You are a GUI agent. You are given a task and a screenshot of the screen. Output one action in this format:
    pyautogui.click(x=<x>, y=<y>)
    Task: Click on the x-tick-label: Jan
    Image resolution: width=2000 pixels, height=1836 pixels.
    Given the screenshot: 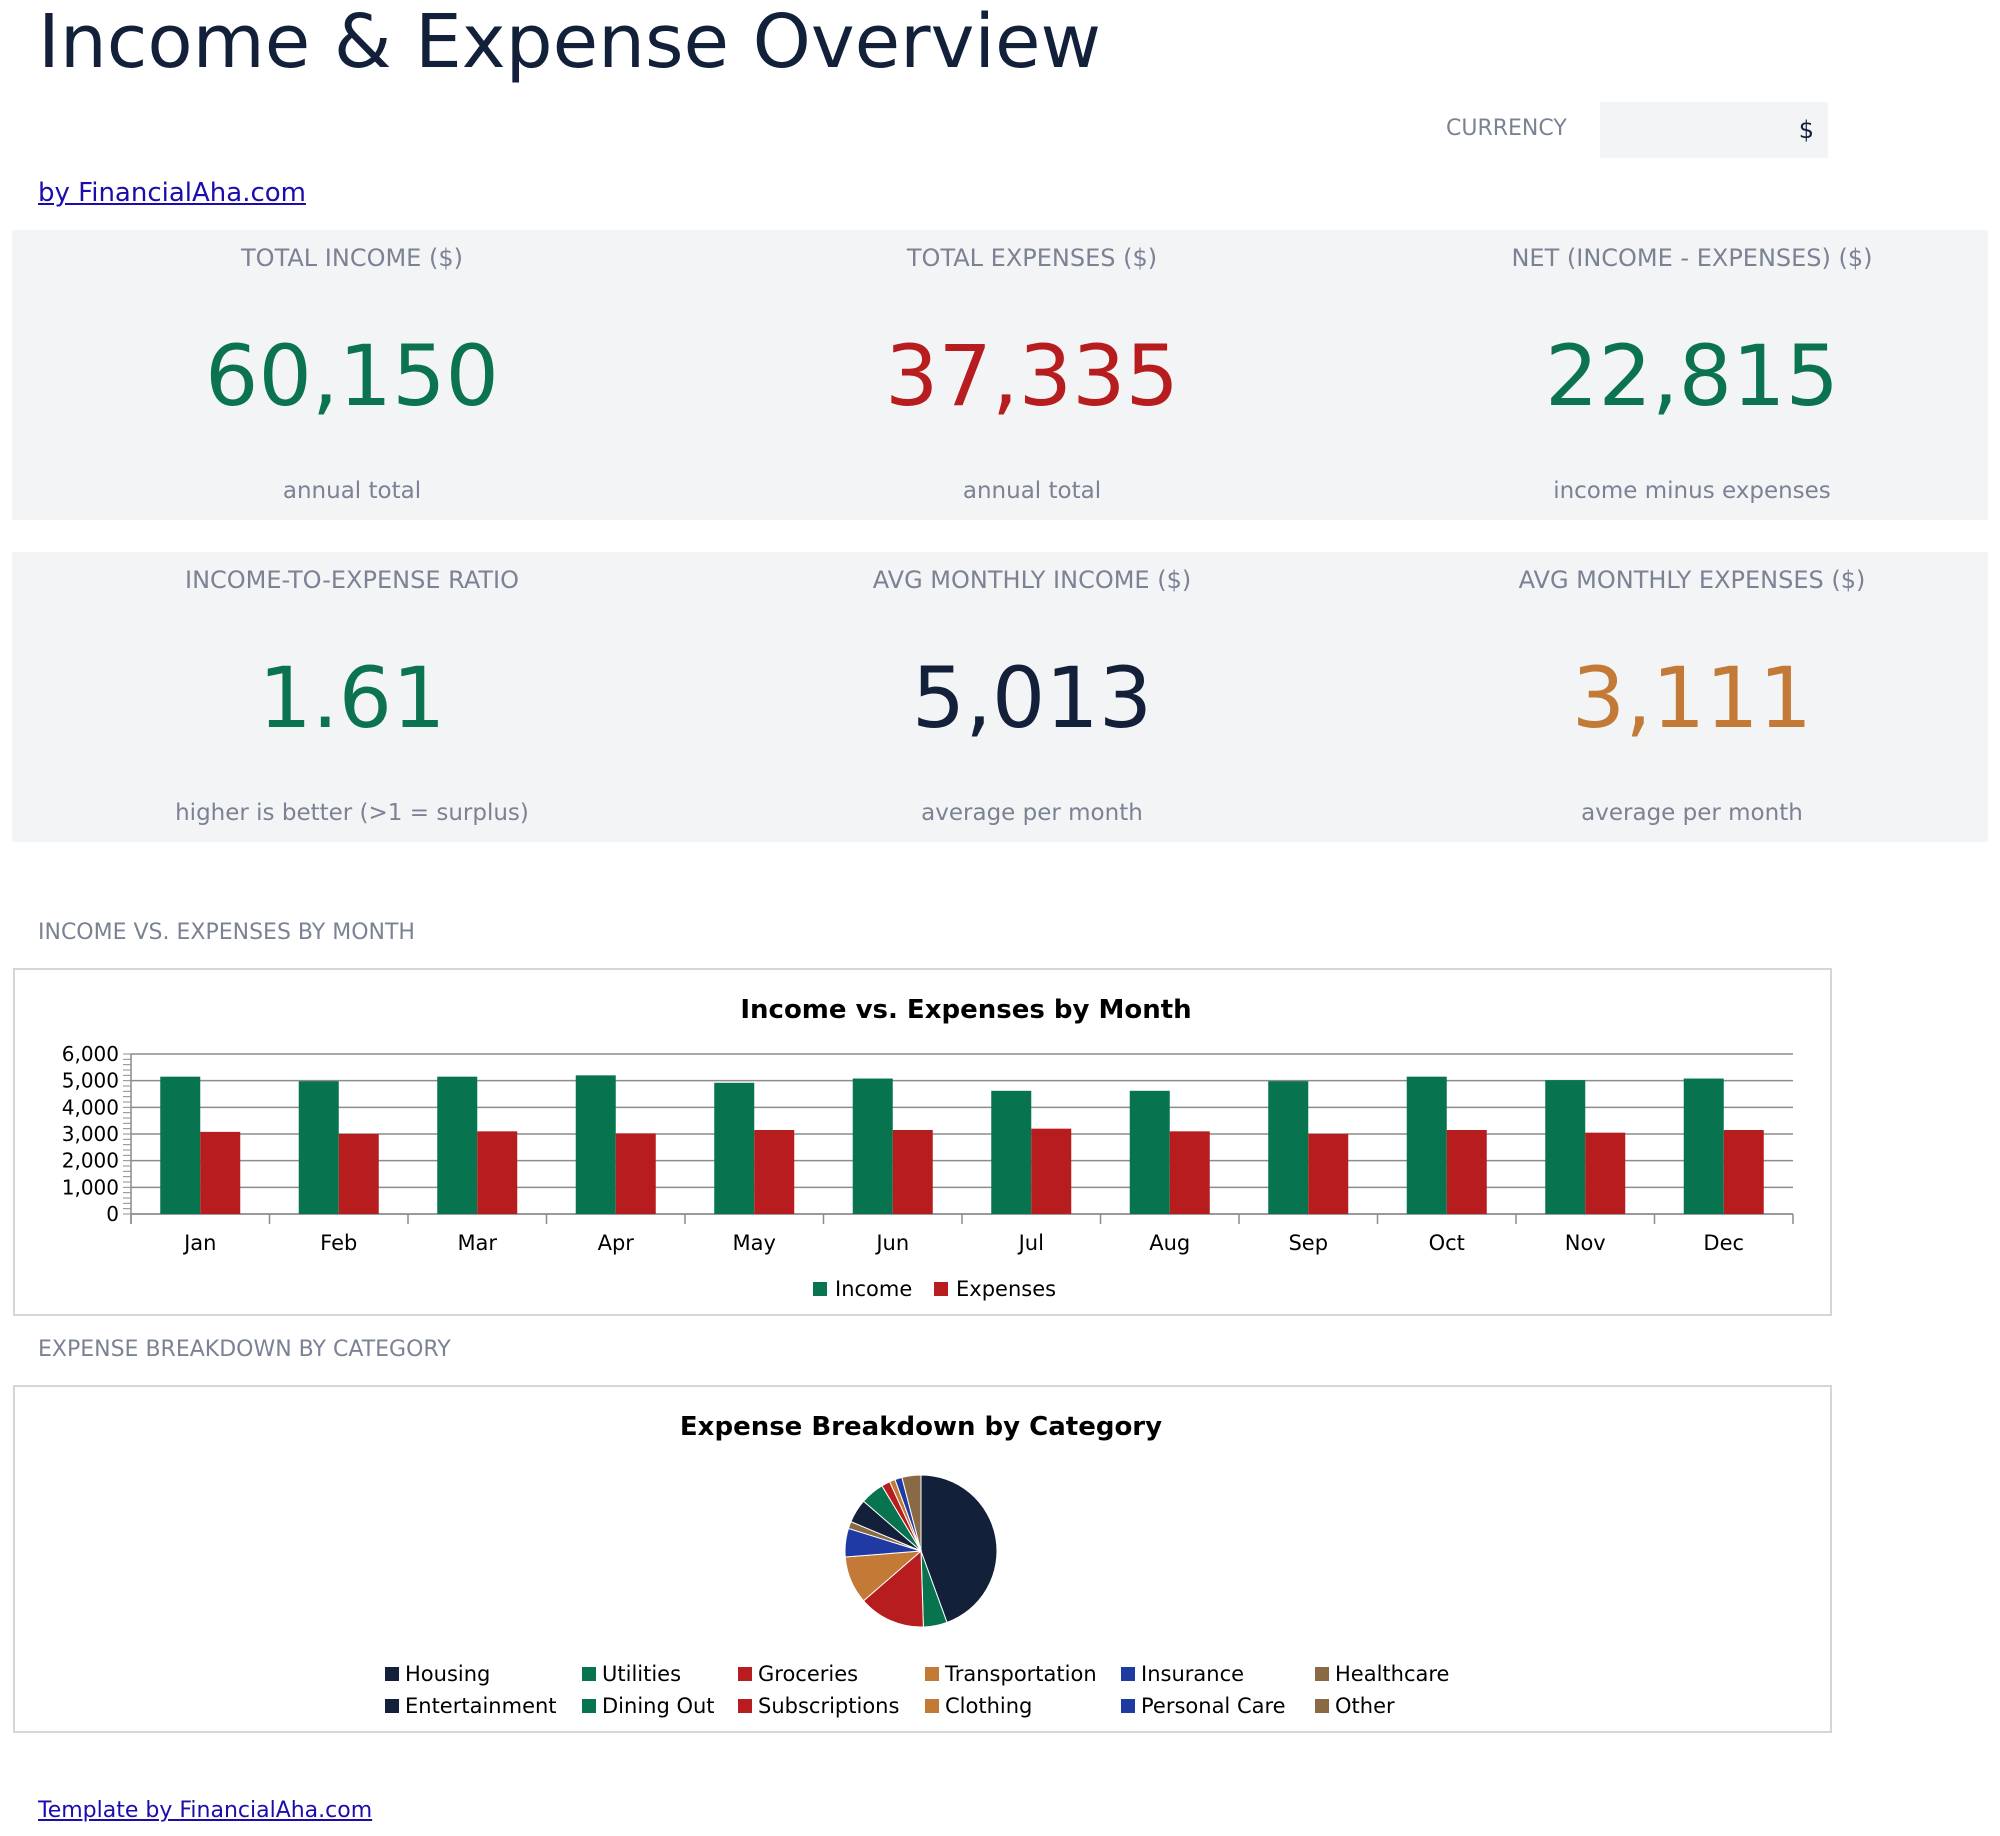 What is the action you would take?
    pyautogui.click(x=199, y=1243)
    